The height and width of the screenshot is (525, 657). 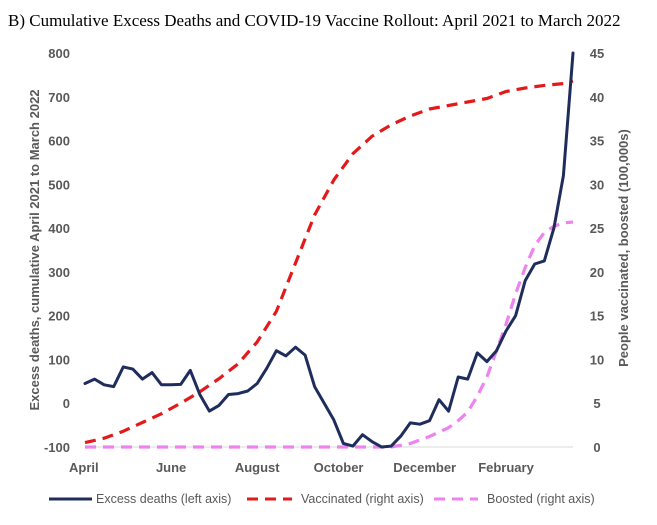 I want to click on y-right-tick-label: 5, so click(x=596, y=403).